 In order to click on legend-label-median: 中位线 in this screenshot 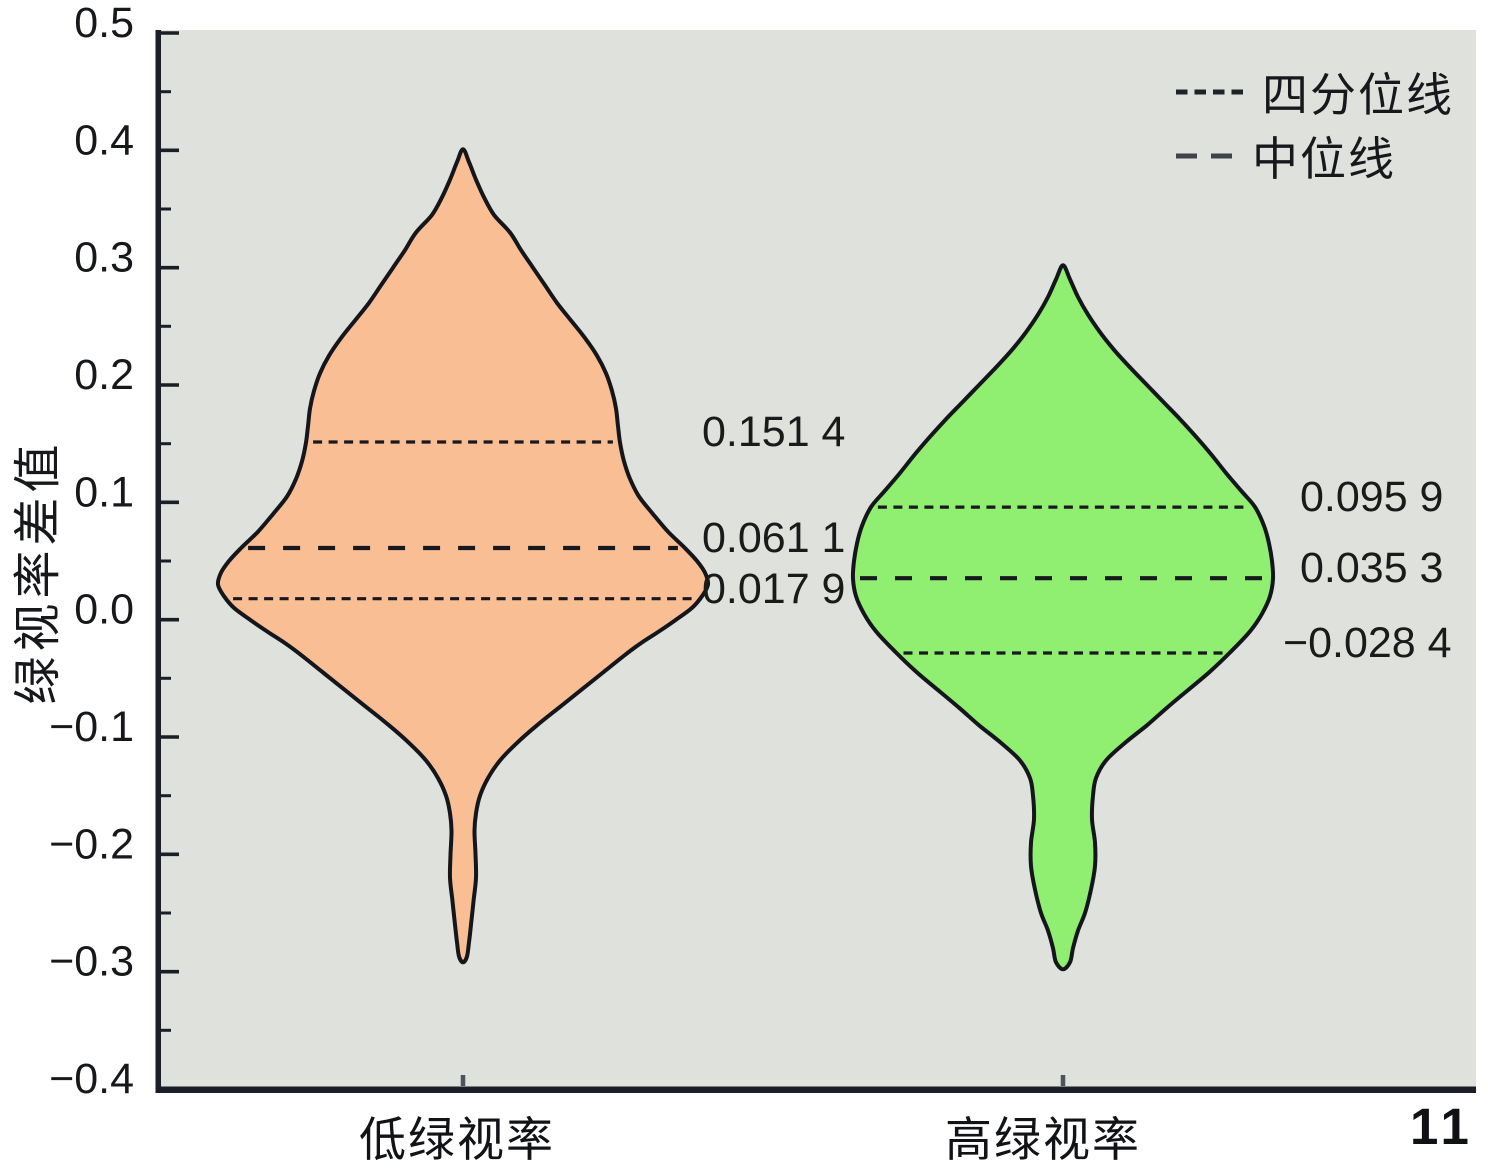, I will do `click(1324, 159)`.